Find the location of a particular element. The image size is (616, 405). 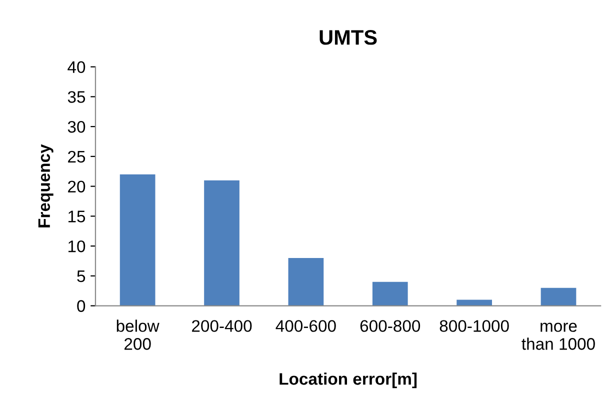

x-tick-label: 400-600 is located at coordinates (306, 326).